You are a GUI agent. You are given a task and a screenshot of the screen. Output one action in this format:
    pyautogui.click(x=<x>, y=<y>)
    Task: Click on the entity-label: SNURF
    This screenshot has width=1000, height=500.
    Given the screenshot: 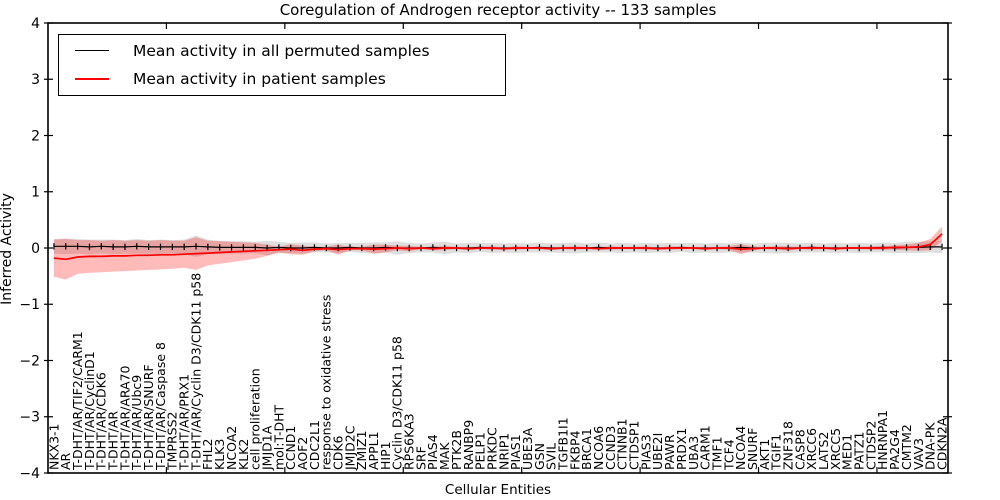 What is the action you would take?
    pyautogui.click(x=752, y=449)
    